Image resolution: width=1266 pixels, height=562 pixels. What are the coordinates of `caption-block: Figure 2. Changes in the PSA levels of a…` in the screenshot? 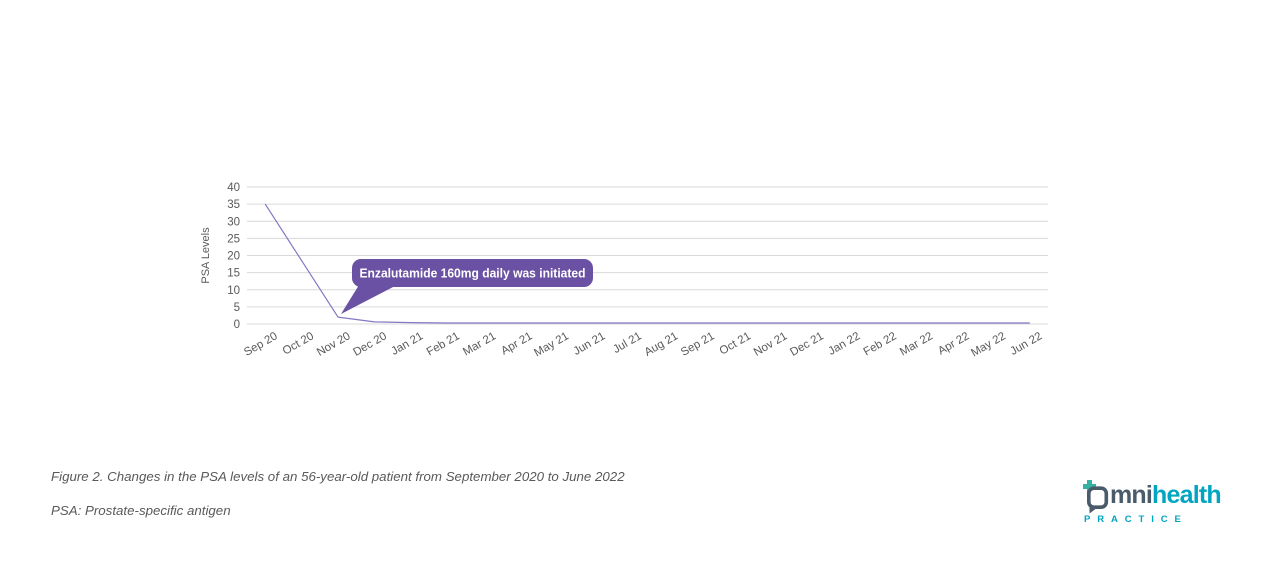 It's located at (338, 503).